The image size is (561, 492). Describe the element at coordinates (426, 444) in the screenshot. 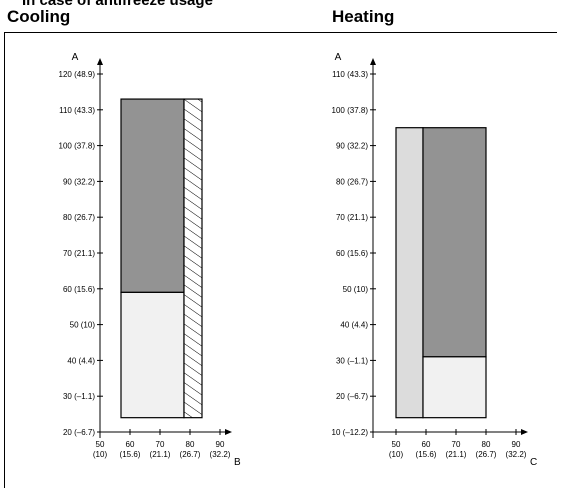

I see `heating-x-tick-label: 60` at that location.